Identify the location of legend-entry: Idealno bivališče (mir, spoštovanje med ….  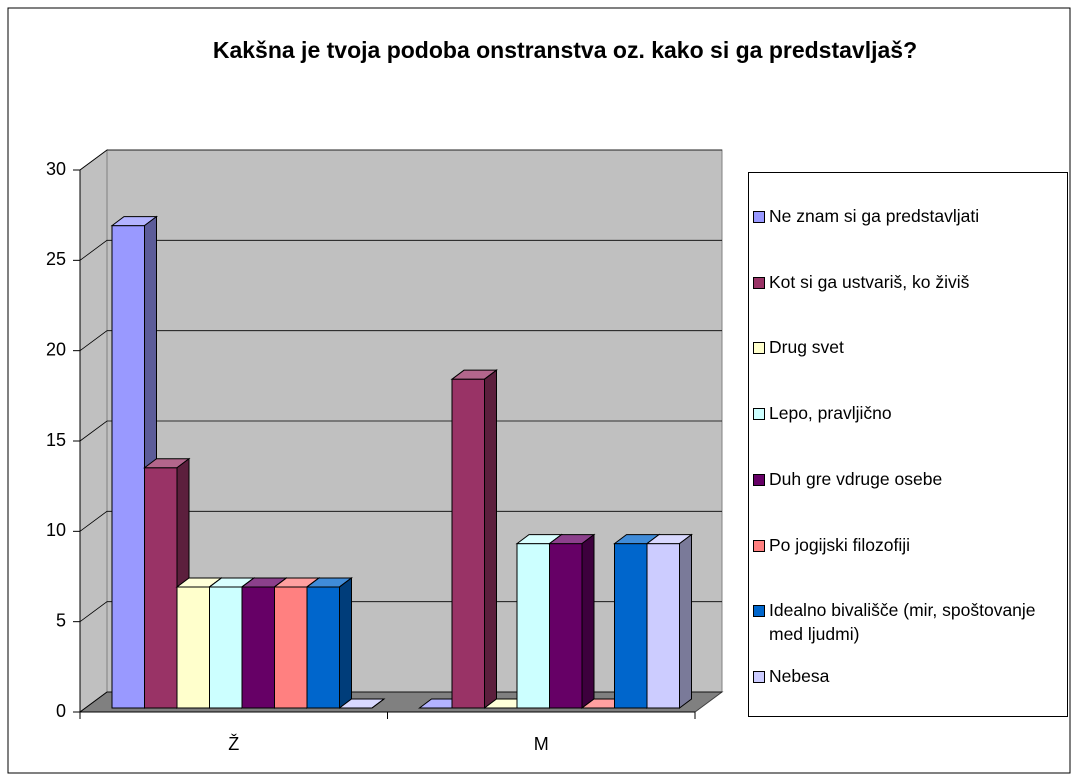
(905, 622).